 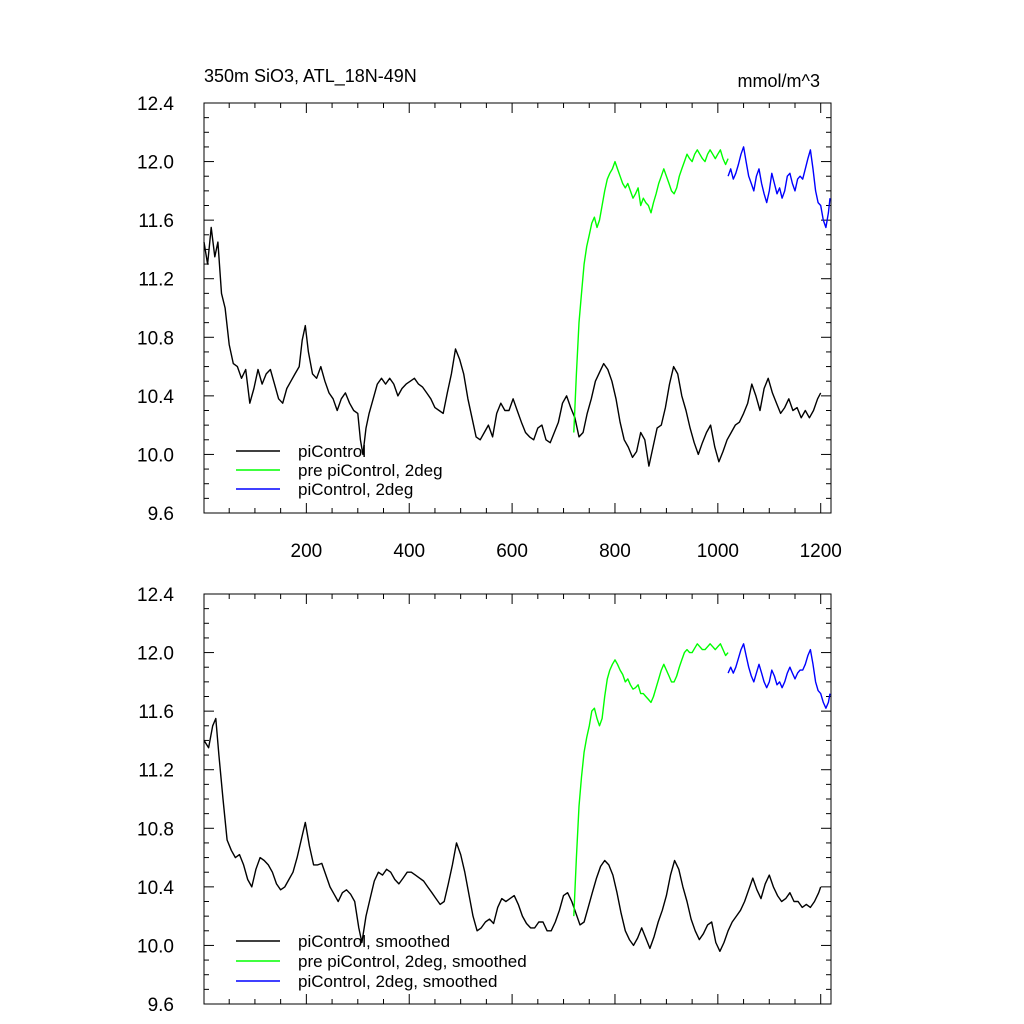 I want to click on x-tick-label: 800, so click(x=615, y=551).